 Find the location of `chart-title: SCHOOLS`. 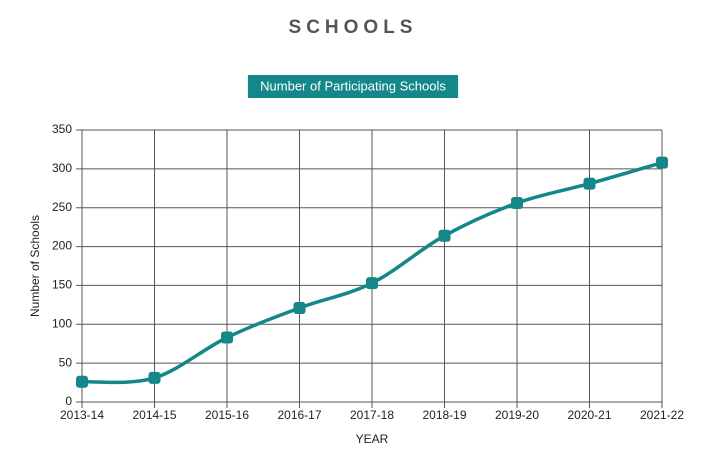

chart-title: SCHOOLS is located at coordinates (353, 27).